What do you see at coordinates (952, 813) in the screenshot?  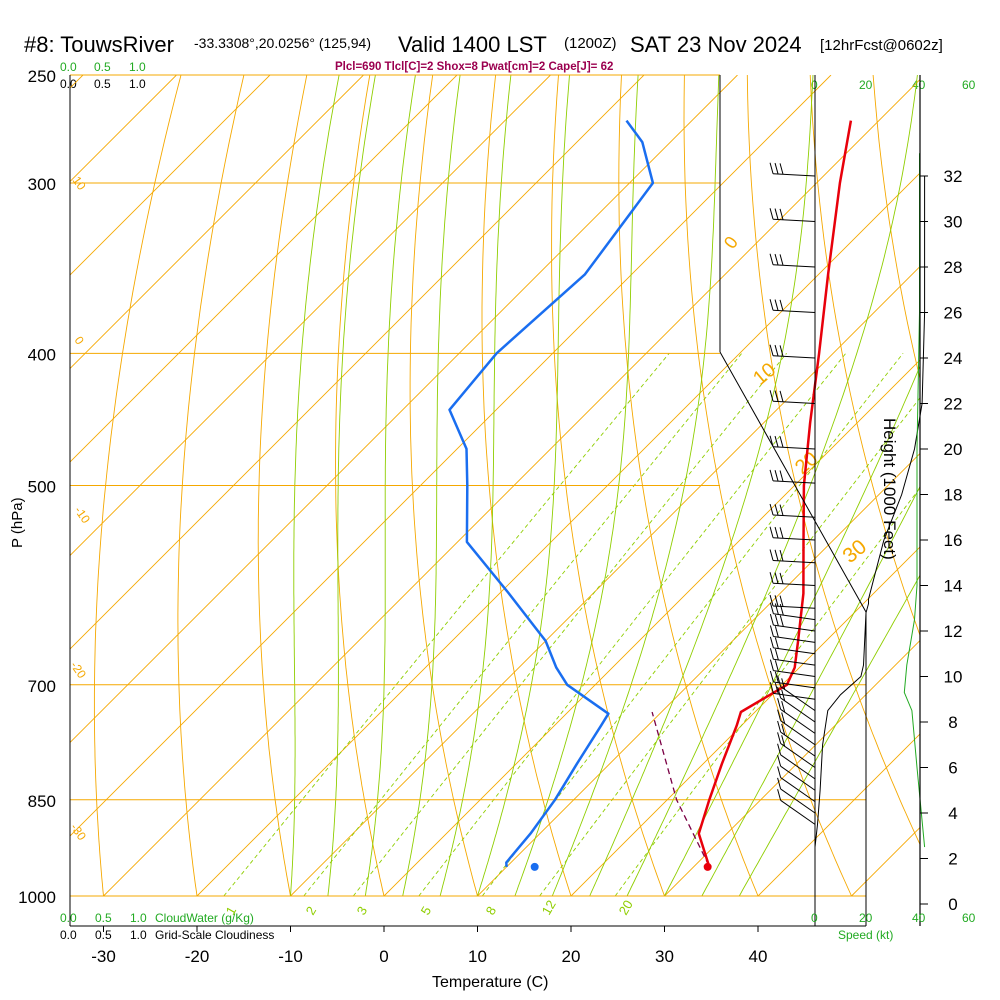 I see `height-tick-label: 4` at bounding box center [952, 813].